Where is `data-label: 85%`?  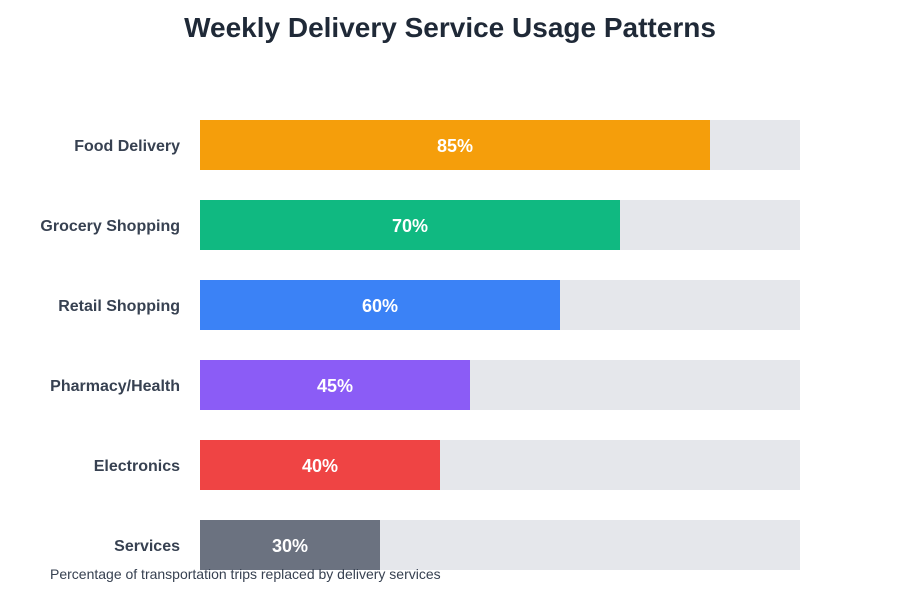
data-label: 85% is located at coordinates (455, 146).